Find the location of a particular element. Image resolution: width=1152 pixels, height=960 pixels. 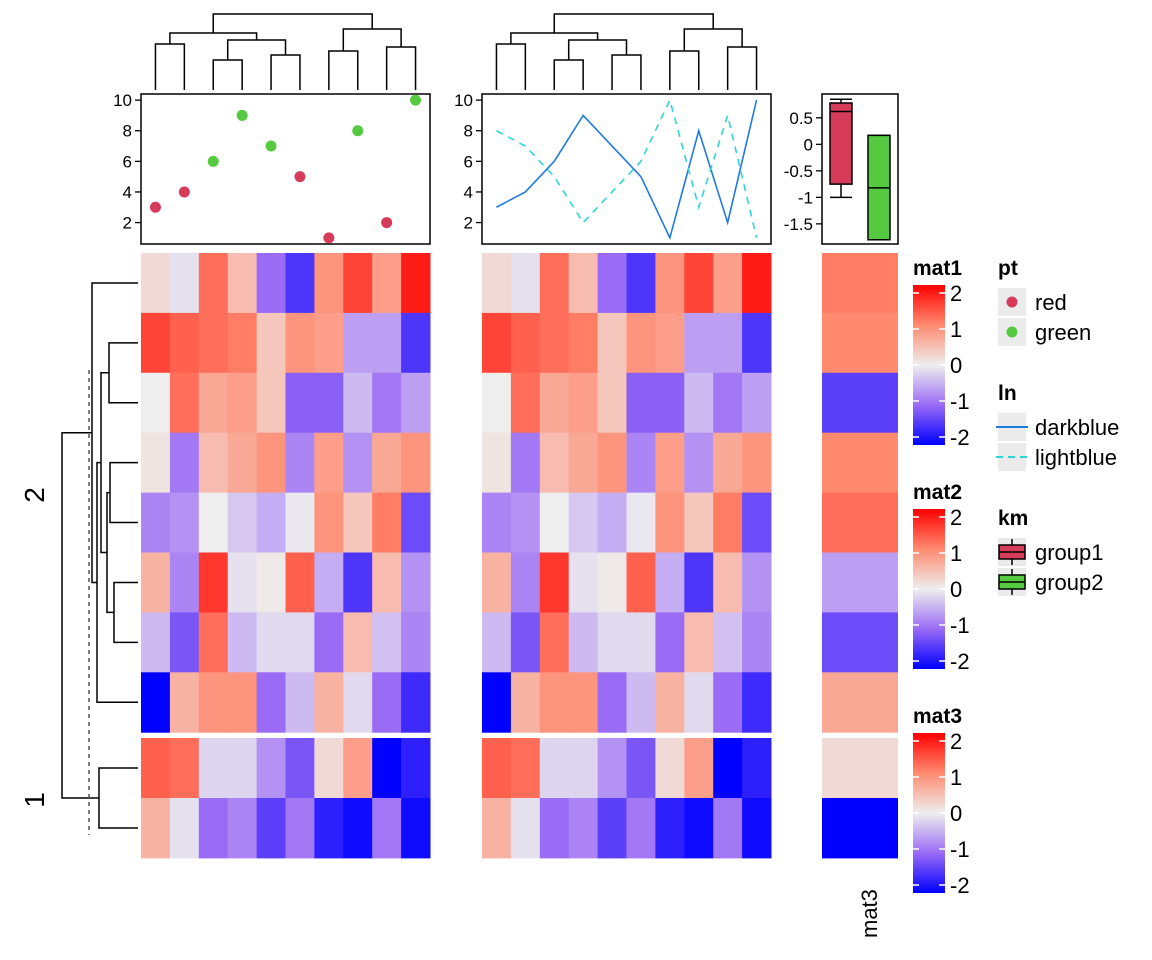

mat3-column-label: mat3 is located at coordinates (869, 913).